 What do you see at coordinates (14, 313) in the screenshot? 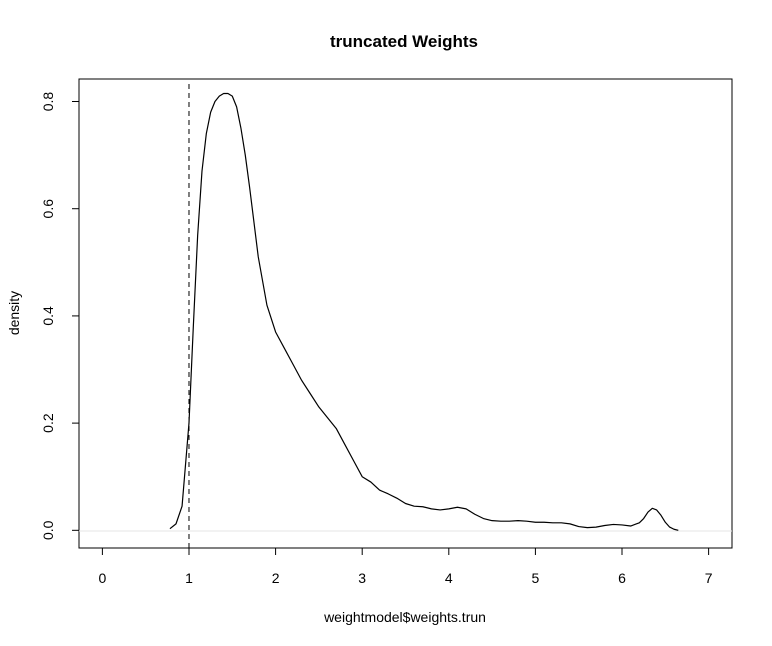
I see `y-axis-label: density` at bounding box center [14, 313].